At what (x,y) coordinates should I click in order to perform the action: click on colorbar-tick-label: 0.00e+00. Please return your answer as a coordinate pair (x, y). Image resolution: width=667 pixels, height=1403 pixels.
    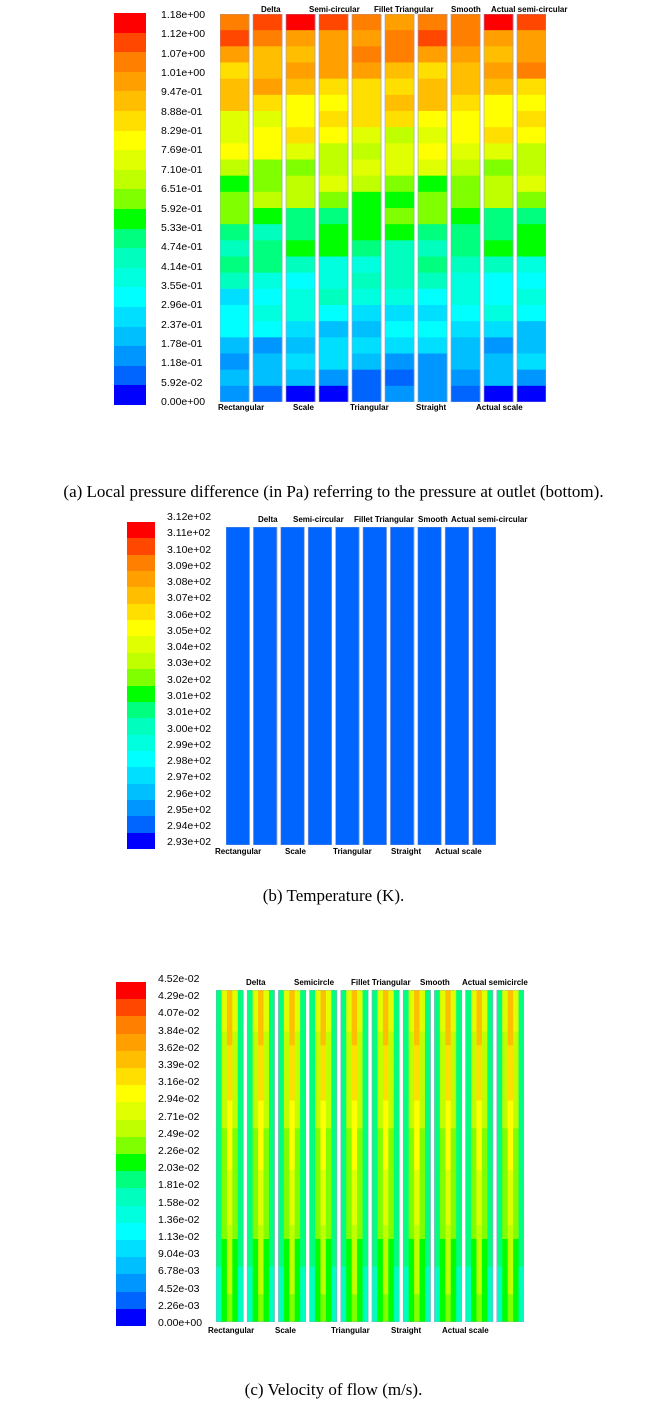
    Looking at the image, I should click on (180, 1323).